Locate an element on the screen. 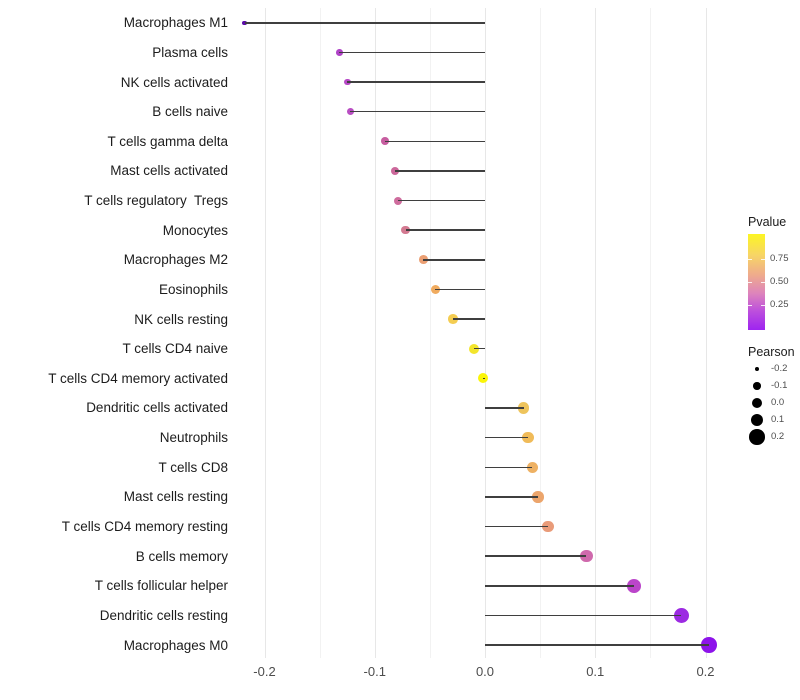 The height and width of the screenshot is (700, 800). row-label: T cells CD4 naive is located at coordinates (175, 349).